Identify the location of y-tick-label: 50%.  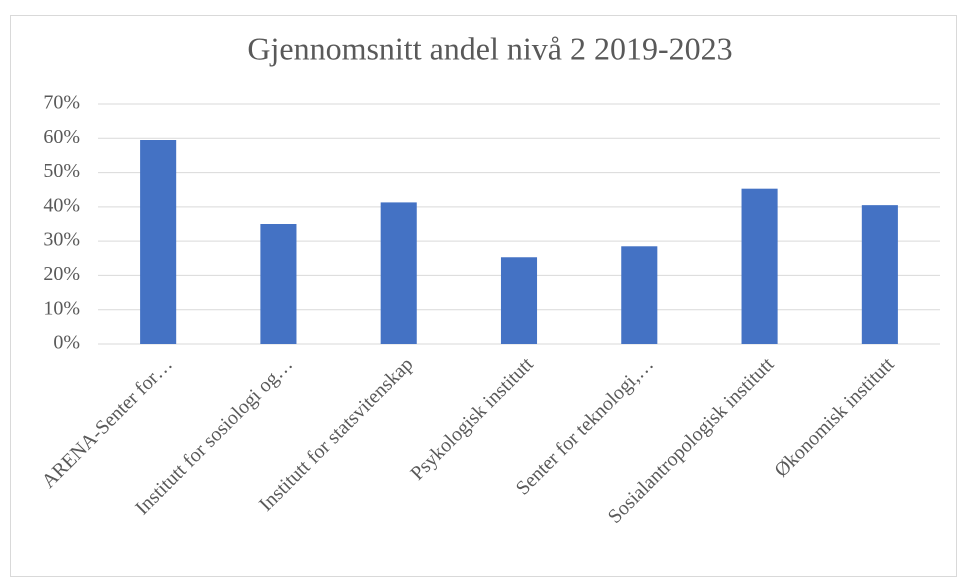
(61, 171).